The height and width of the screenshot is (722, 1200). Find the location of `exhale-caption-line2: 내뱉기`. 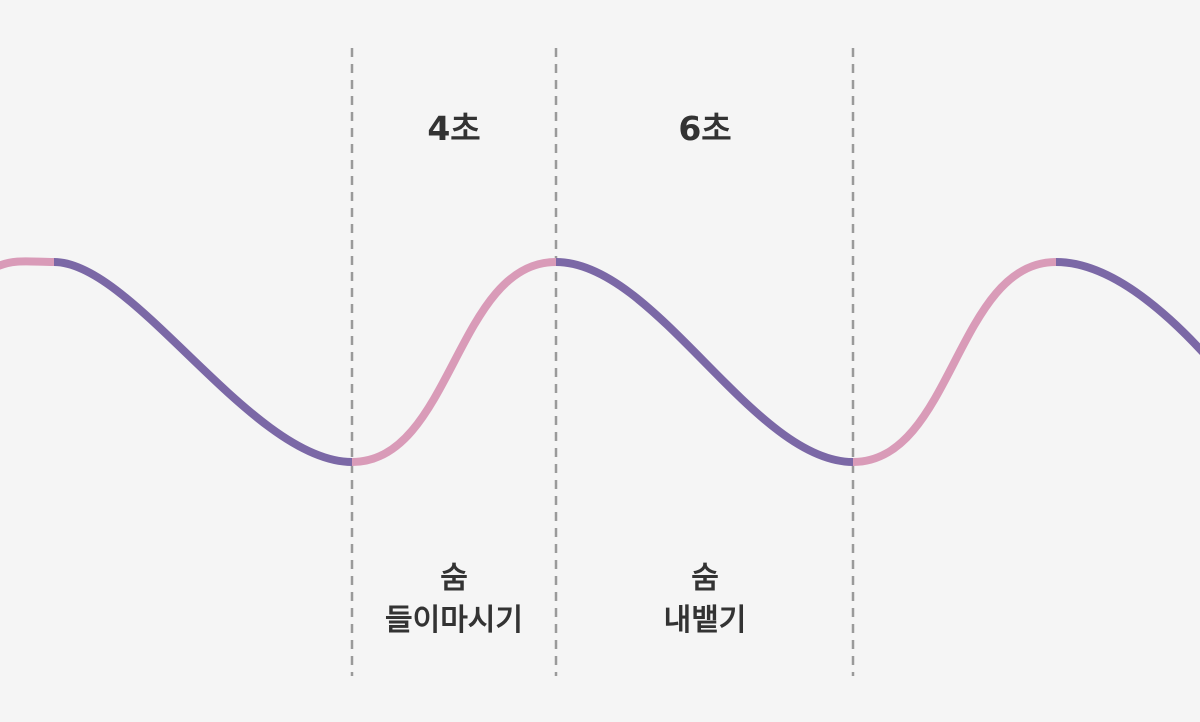

exhale-caption-line2: 내뱉기 is located at coordinates (705, 620).